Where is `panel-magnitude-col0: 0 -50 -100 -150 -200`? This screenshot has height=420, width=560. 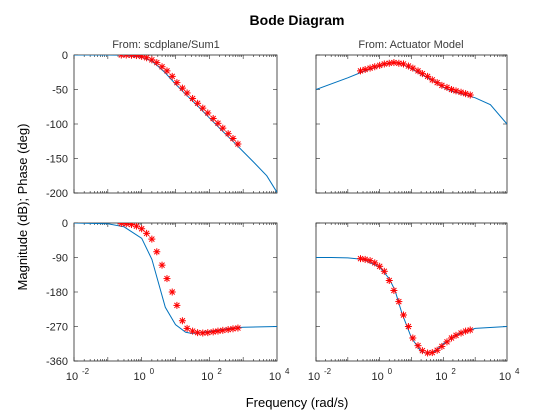 panel-magnitude-col0: 0 -50 -100 -150 -200 is located at coordinates (162, 125).